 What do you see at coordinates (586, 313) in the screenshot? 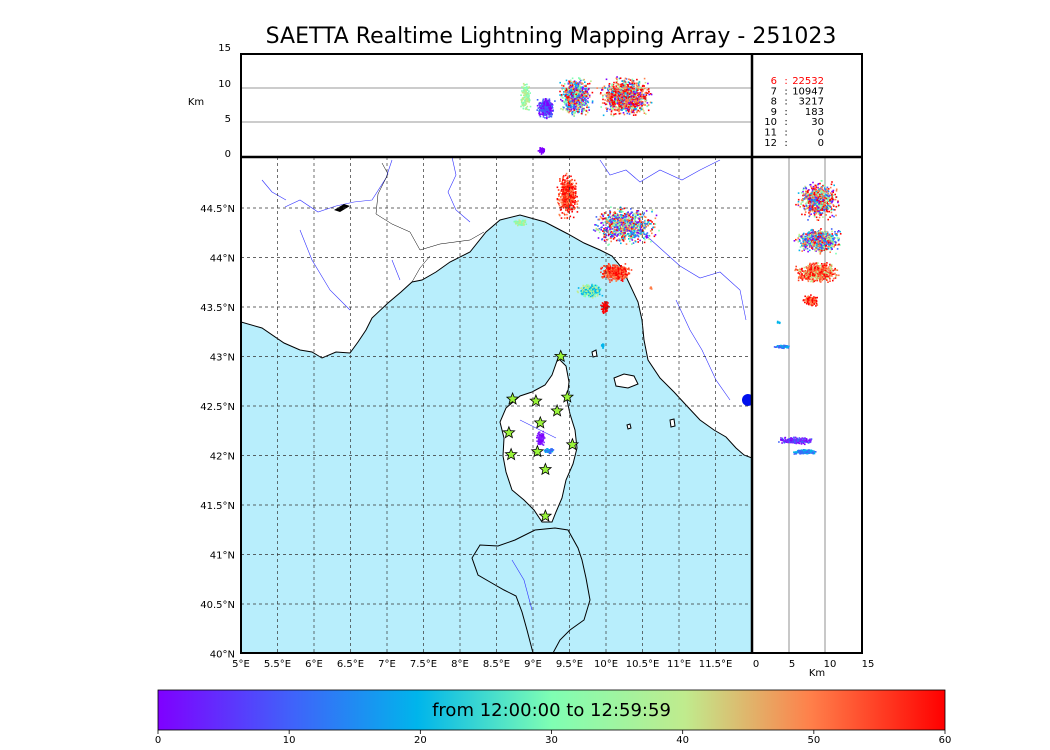
I see `map-scatter-layer` at bounding box center [586, 313].